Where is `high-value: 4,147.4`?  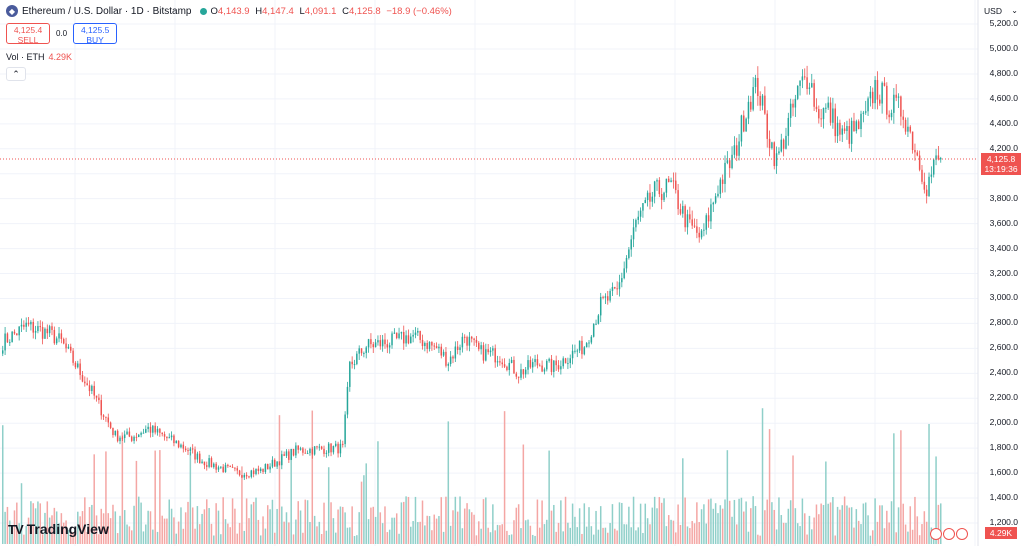
high-value: 4,147.4 is located at coordinates (278, 11).